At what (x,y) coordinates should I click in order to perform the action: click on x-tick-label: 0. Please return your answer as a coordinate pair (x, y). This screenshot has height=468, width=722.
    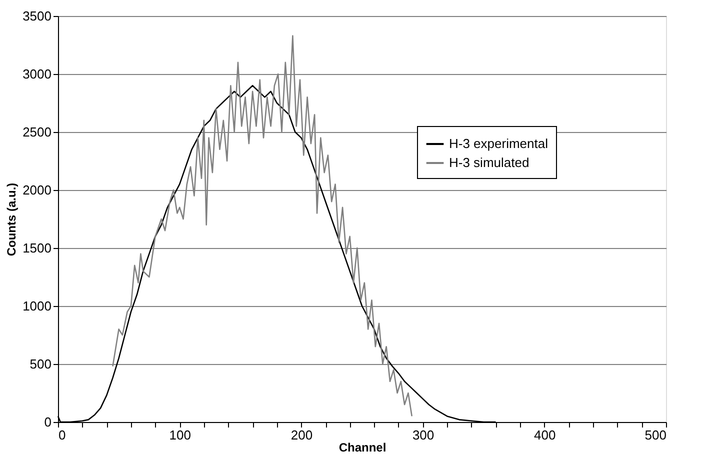
    Looking at the image, I should click on (62, 435).